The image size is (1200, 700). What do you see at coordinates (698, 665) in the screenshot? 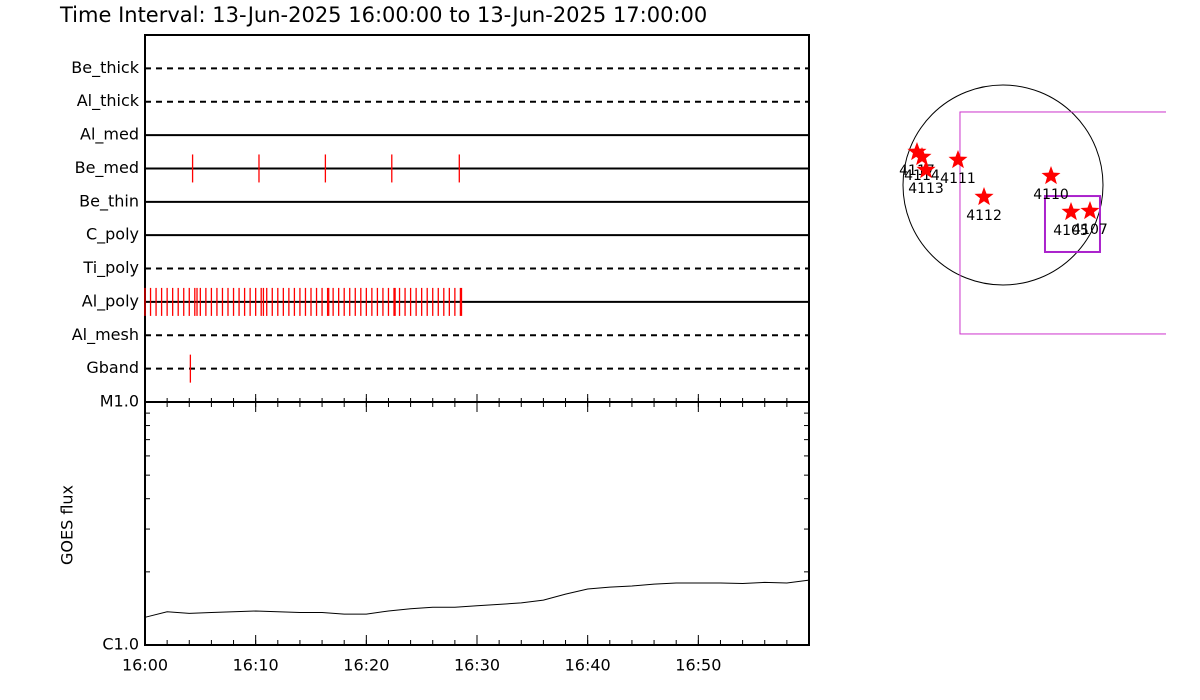
I see `x-tick-label: 16:50` at bounding box center [698, 665].